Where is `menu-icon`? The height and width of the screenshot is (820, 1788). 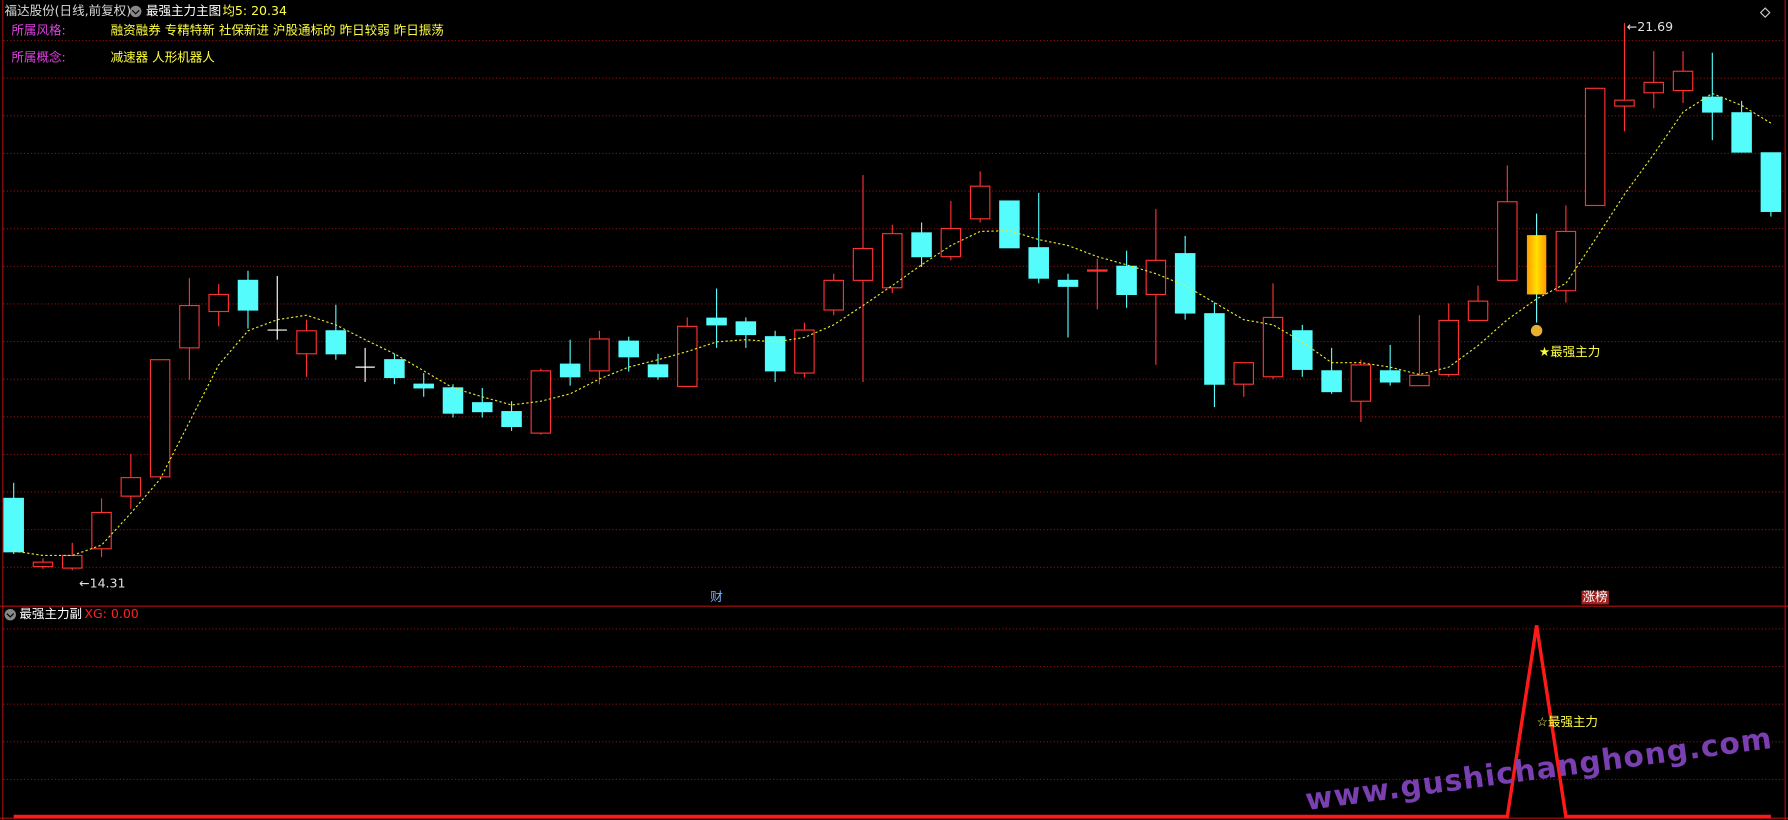 menu-icon is located at coordinates (135, 11).